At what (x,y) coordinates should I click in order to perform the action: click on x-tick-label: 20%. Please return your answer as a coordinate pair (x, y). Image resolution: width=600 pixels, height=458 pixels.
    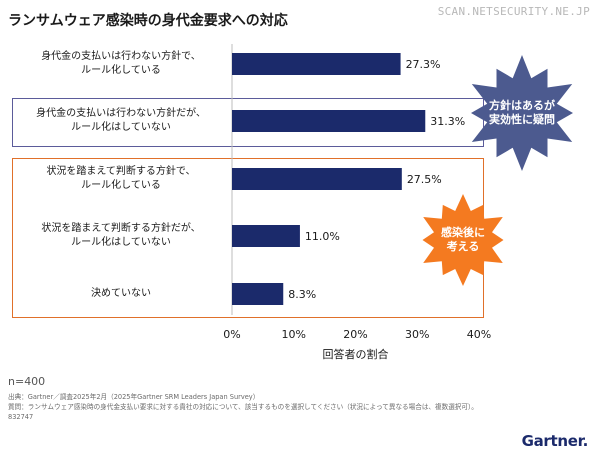
    Looking at the image, I should click on (355, 334).